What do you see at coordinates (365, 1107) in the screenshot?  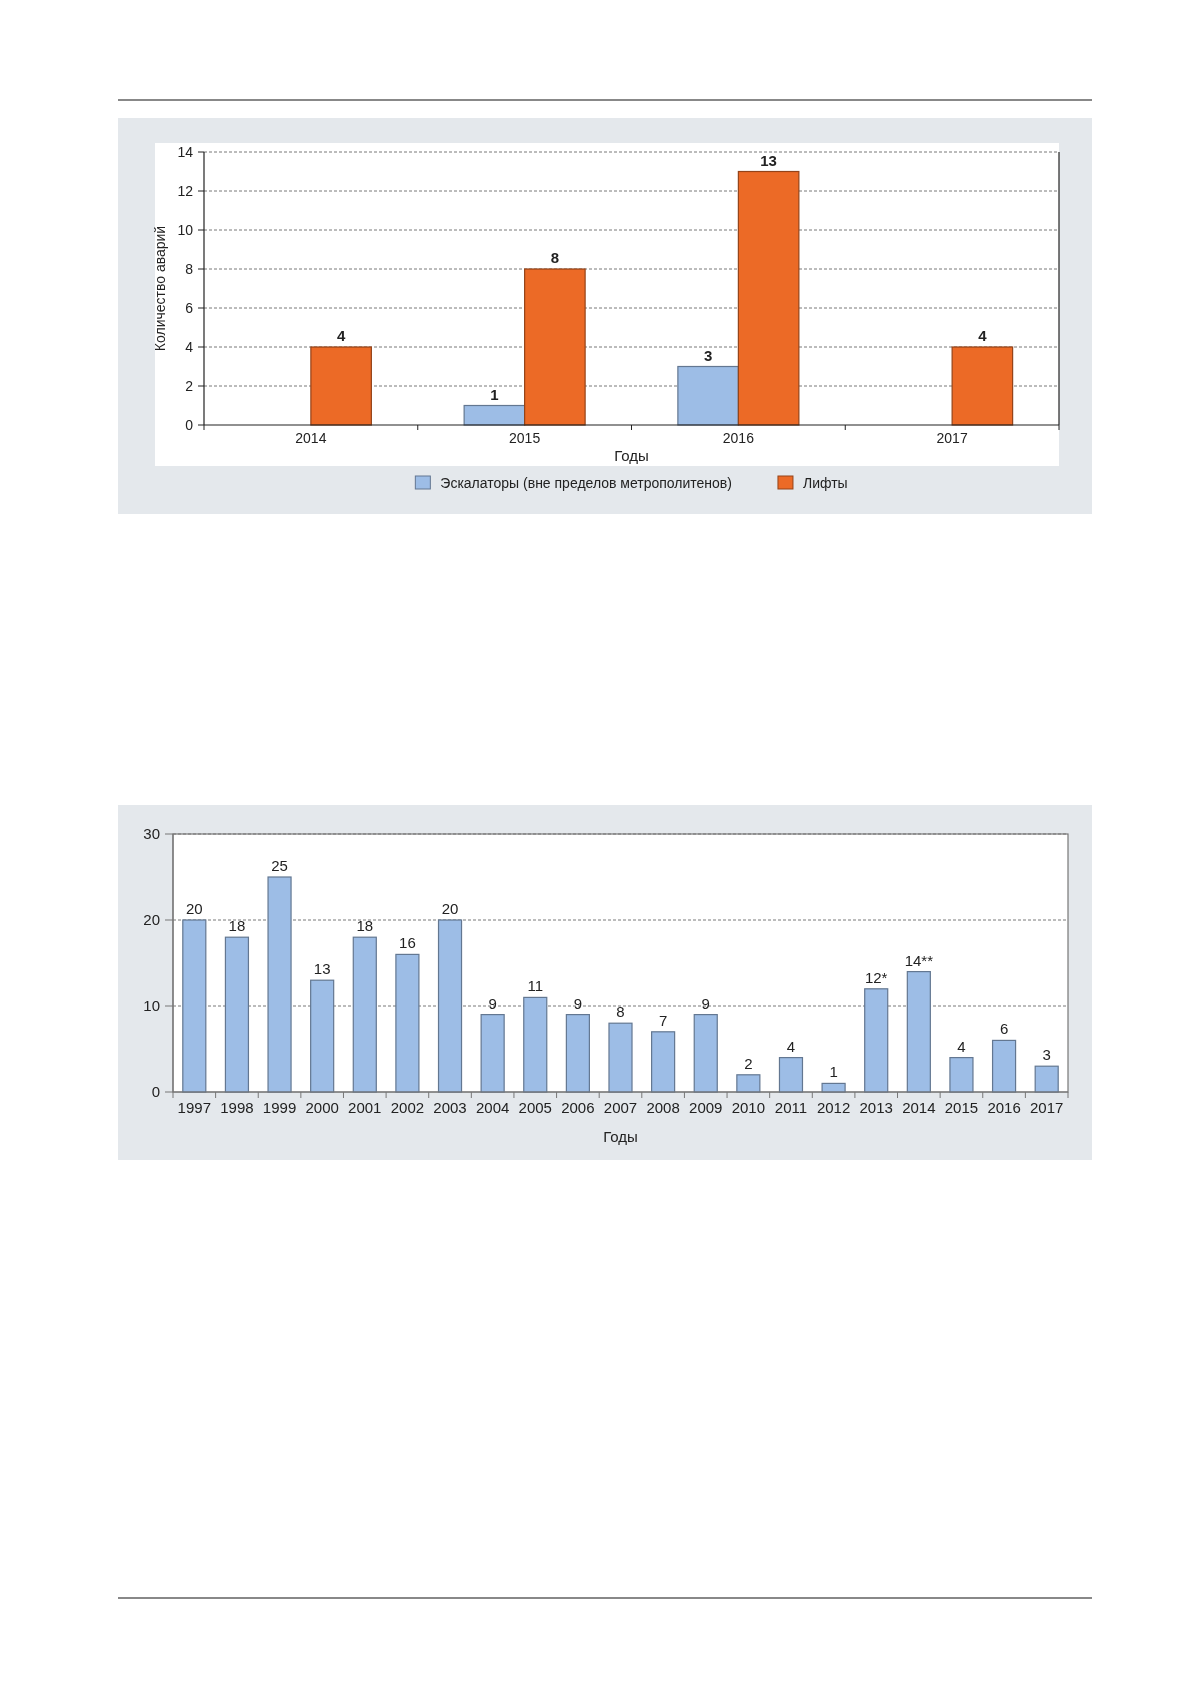 I see `x-tick-label: 2001` at bounding box center [365, 1107].